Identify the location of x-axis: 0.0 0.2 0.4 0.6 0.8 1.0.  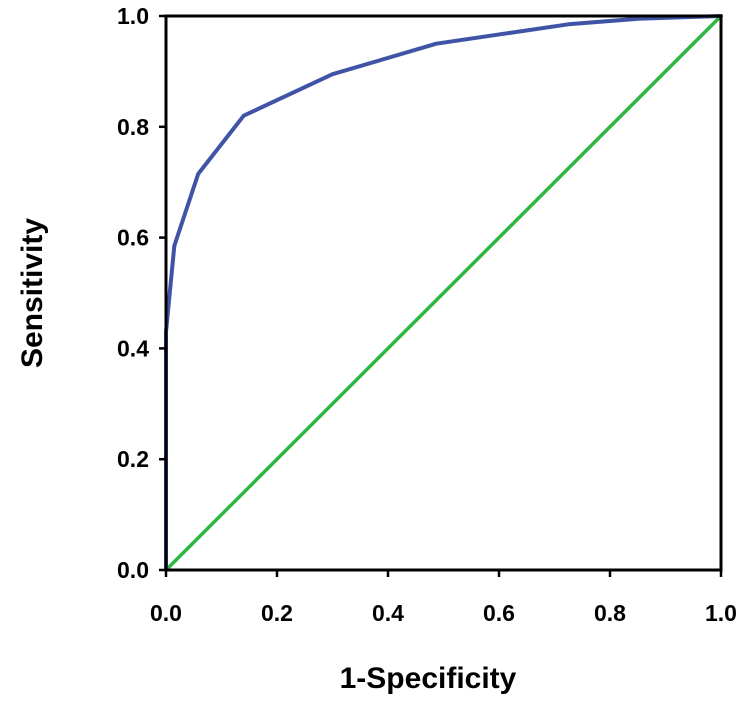
(443, 598).